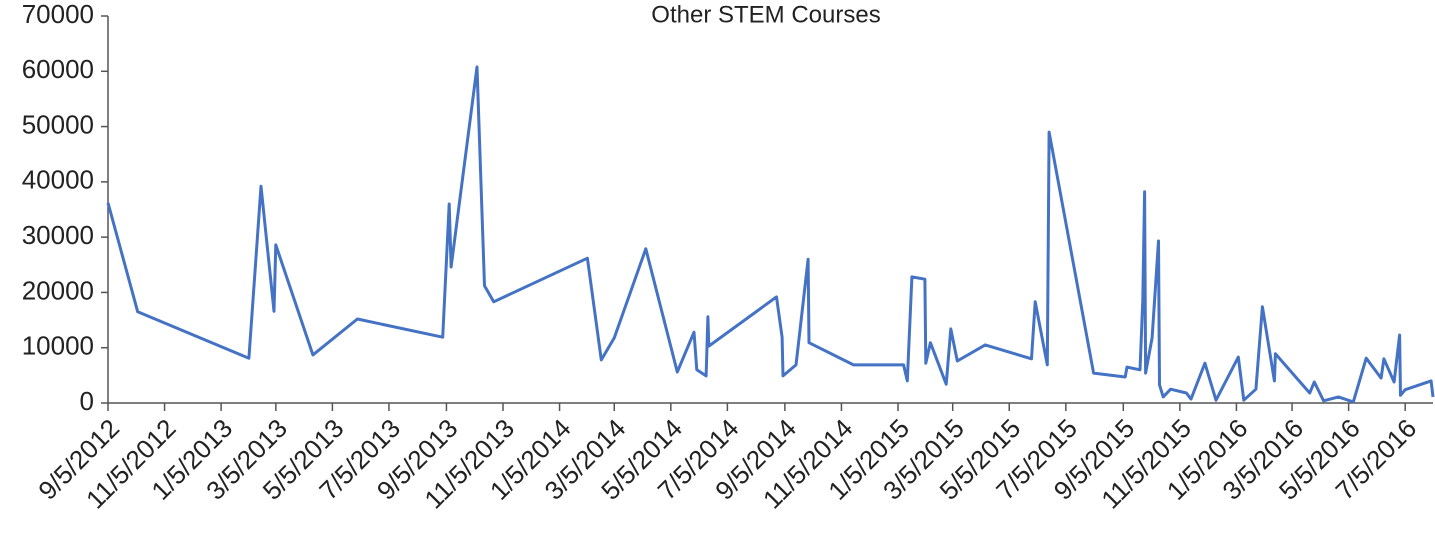 This screenshot has width=1435, height=544. I want to click on y-tick-label: 20000, so click(58, 290).